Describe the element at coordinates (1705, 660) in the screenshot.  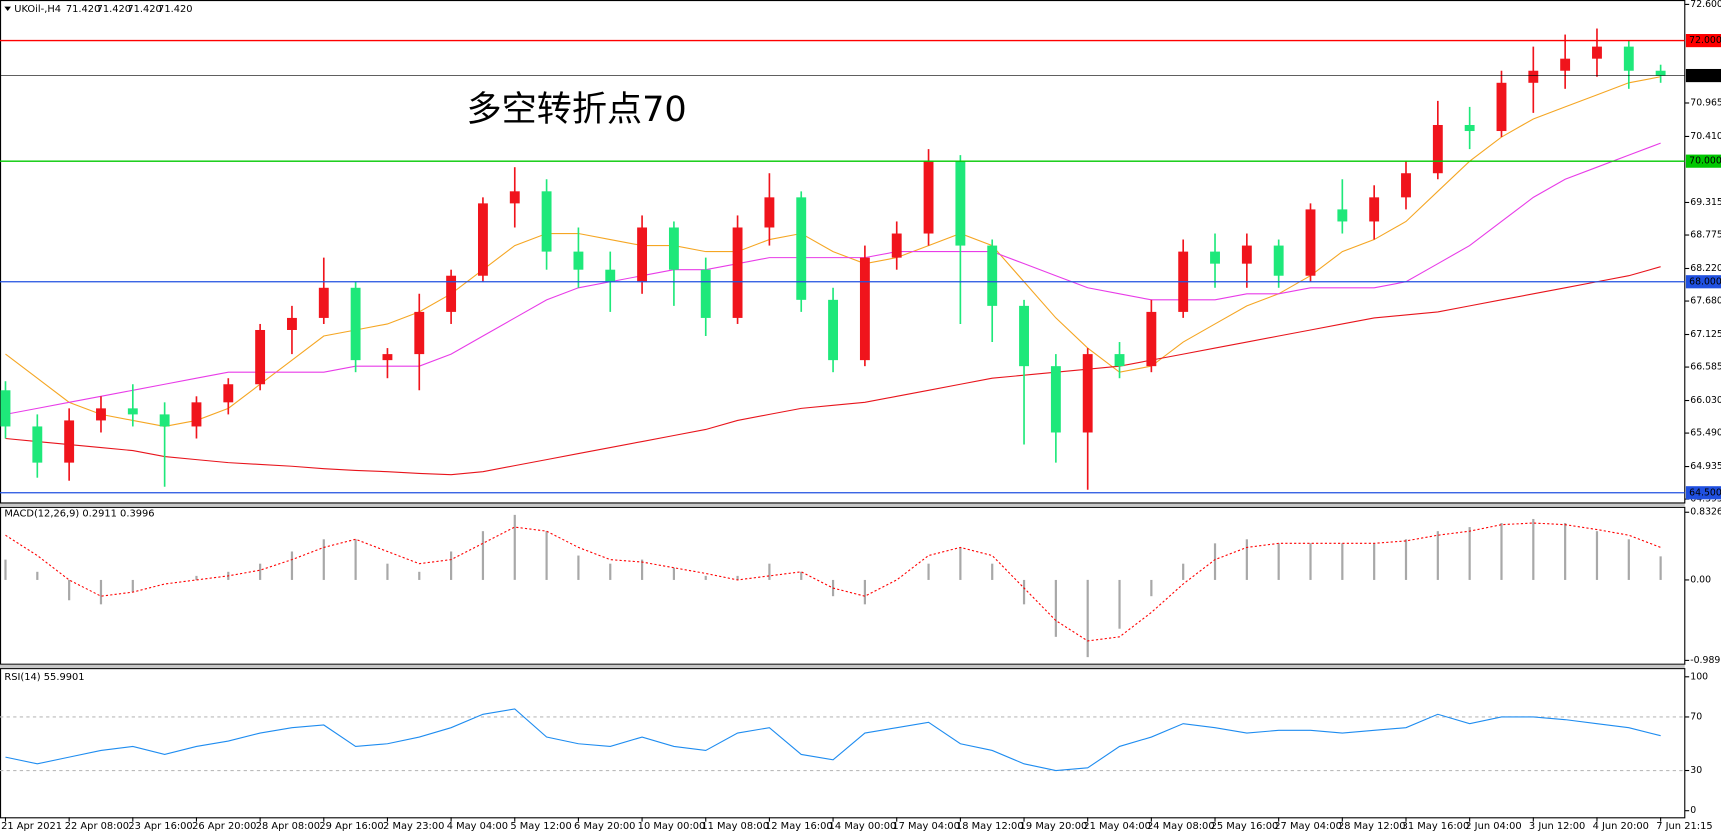
I see `y-tick-label: -0.9897` at that location.